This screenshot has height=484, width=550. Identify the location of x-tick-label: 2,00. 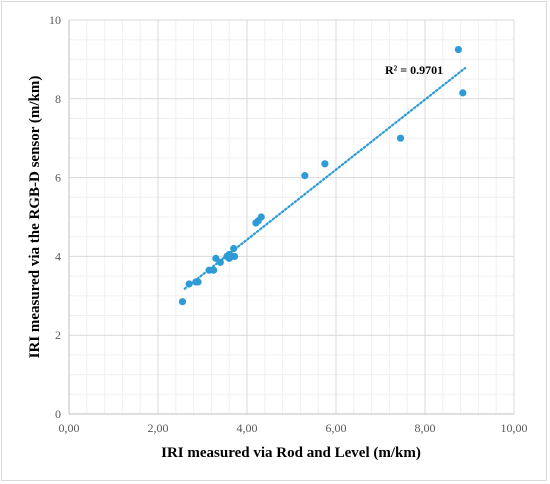
(158, 428).